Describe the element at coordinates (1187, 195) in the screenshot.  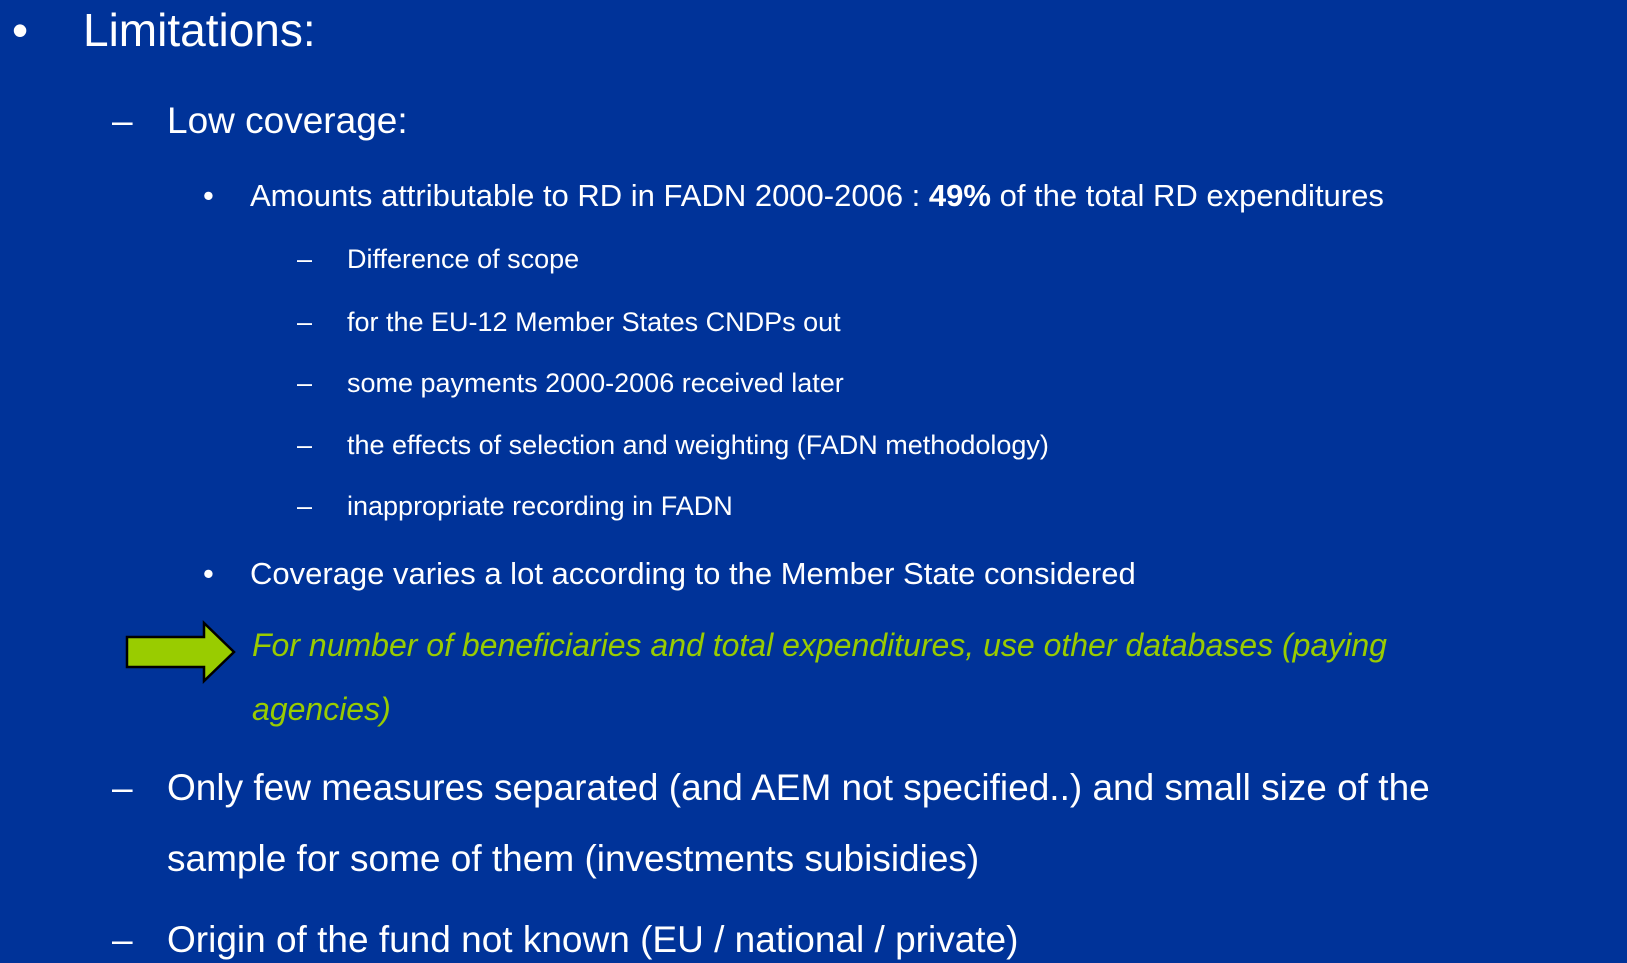
I see `text-segment: of the total RD expenditures` at that location.